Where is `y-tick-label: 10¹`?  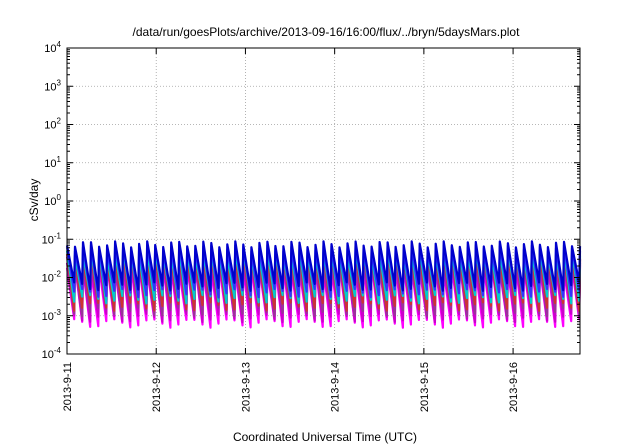
y-tick-label: 10¹ is located at coordinates (52, 162).